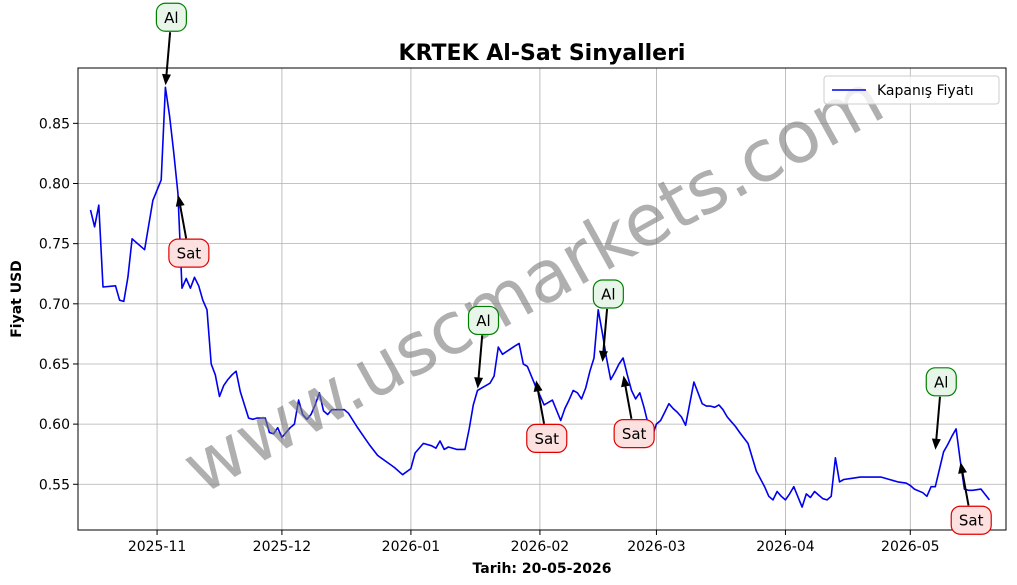  I want to click on chart-title: KRTEK Al-Sat Sinyalleri, so click(542, 53).